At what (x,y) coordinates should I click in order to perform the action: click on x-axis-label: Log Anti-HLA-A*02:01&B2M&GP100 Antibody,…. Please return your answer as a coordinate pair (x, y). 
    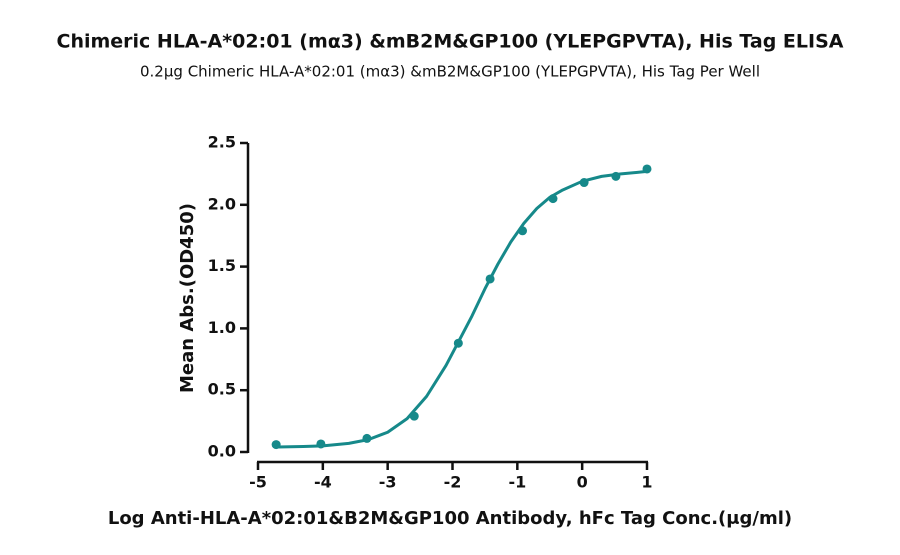
    Looking at the image, I should click on (450, 518).